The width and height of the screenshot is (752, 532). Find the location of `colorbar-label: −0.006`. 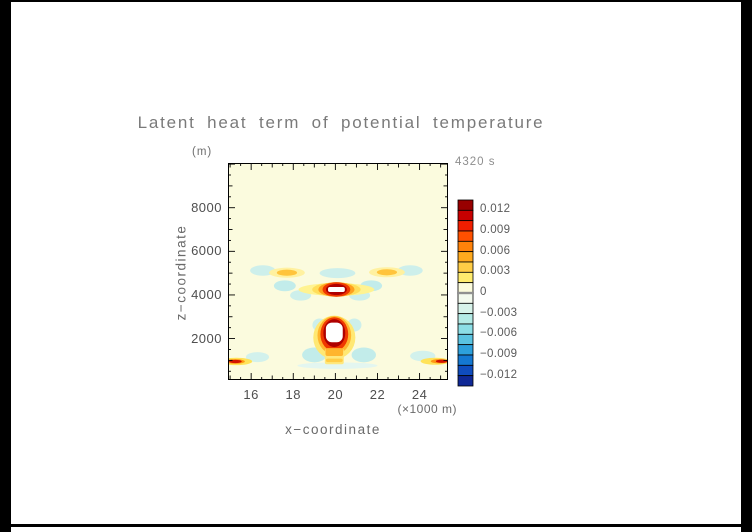

colorbar-label: −0.006 is located at coordinates (499, 333).